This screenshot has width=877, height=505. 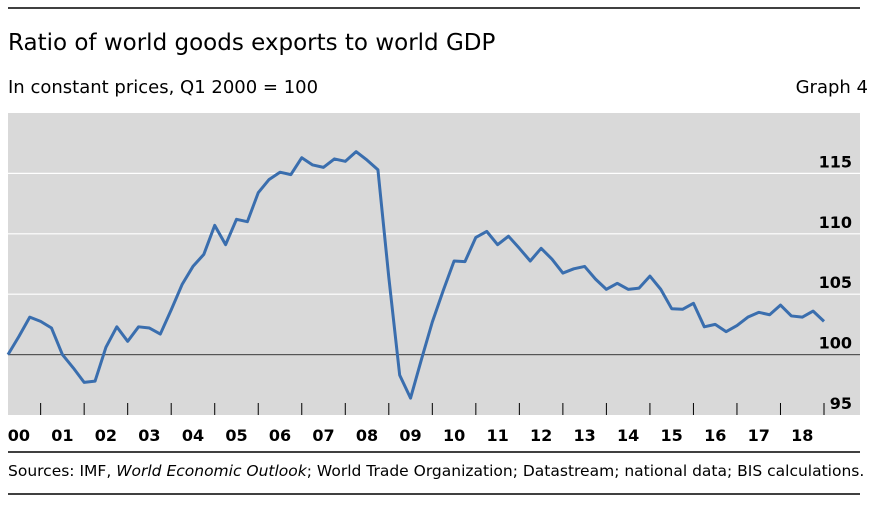 What do you see at coordinates (367, 435) in the screenshot?
I see `x-tick-label: 08` at bounding box center [367, 435].